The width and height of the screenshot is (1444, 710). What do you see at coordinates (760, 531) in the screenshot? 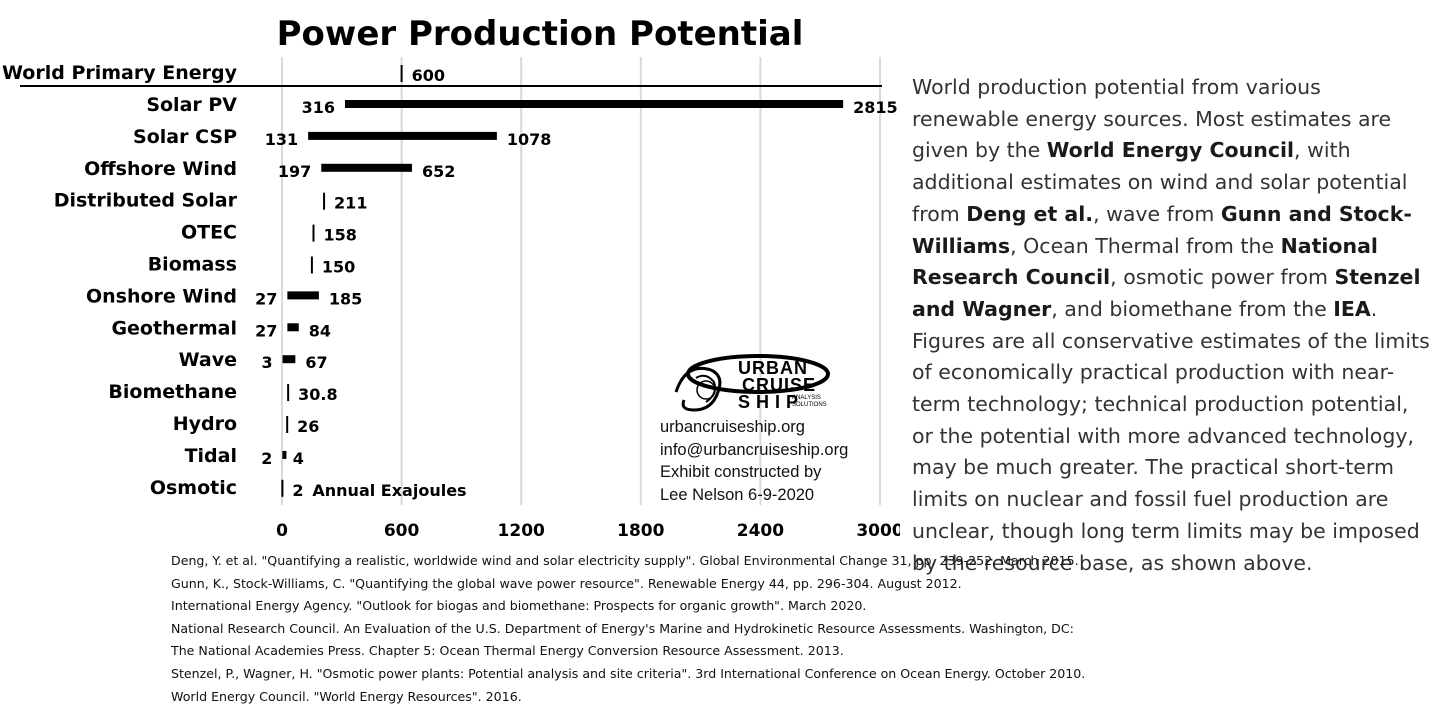
I see `x-tick-label: 2400` at bounding box center [760, 531].